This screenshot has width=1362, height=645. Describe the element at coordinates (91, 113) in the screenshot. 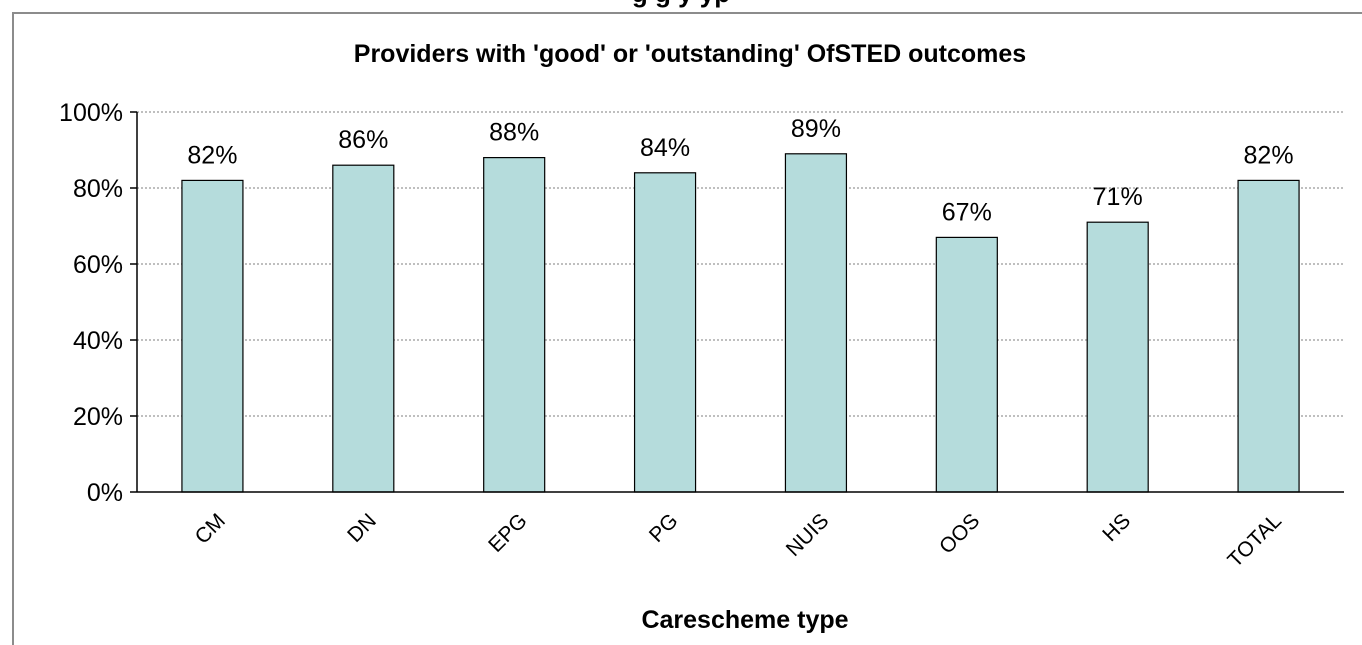

I see `y-tick-label: 100%` at that location.